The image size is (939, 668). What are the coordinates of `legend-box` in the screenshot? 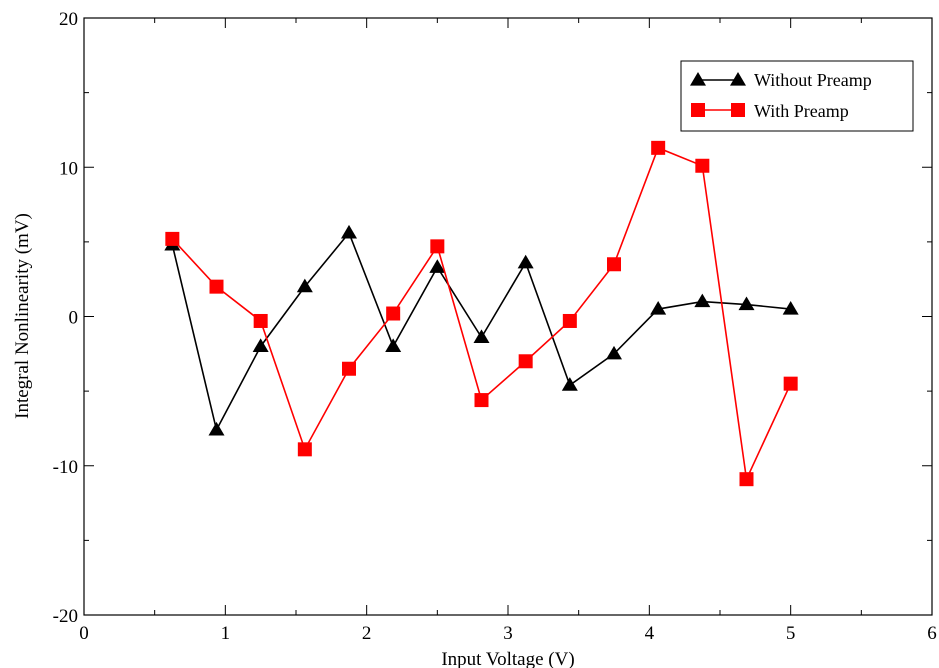 It's located at (797, 96).